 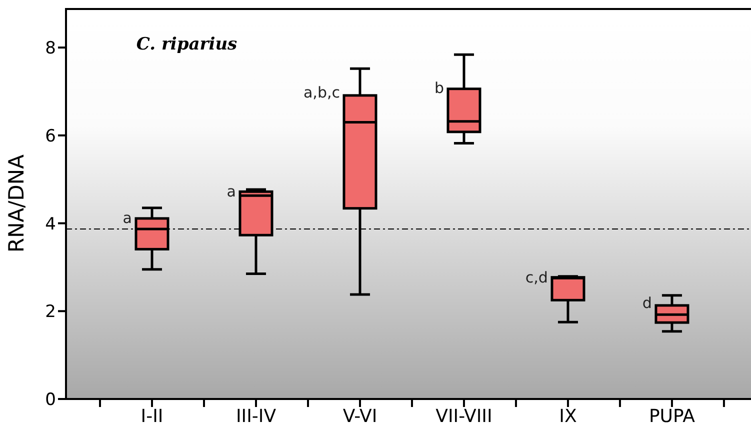 I want to click on x-tick-label: IX, so click(x=568, y=416).